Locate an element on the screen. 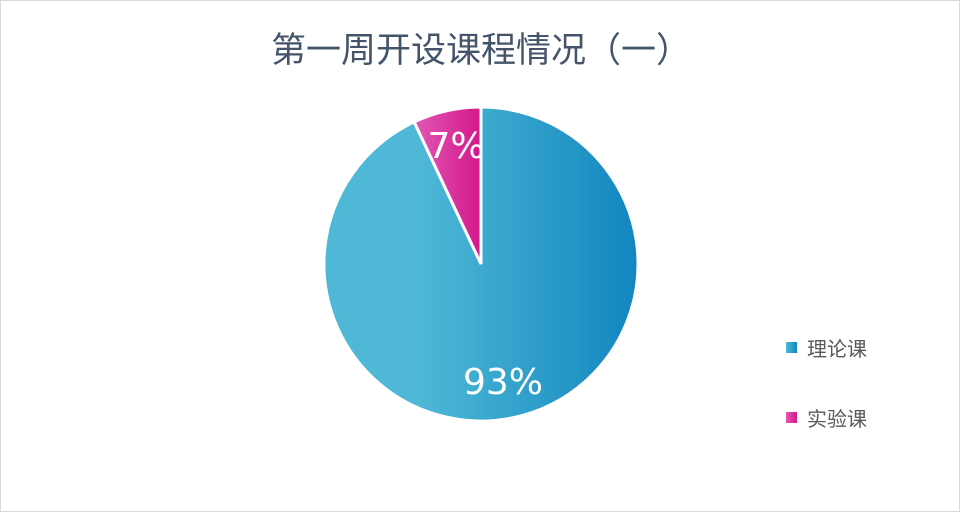 Image resolution: width=962 pixels, height=514 pixels. legend: 理论课 实验课 is located at coordinates (826, 400).